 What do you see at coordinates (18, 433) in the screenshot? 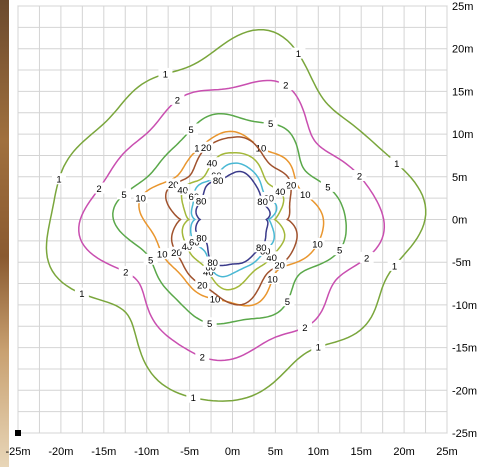
I see `origin-marker` at bounding box center [18, 433].